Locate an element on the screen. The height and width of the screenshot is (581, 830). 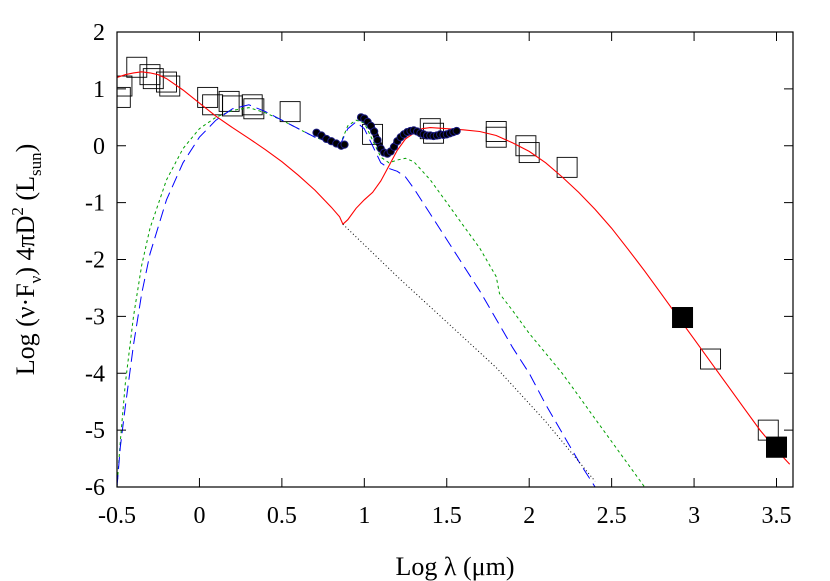
y-tick-label: -6 is located at coordinates (95, 488).